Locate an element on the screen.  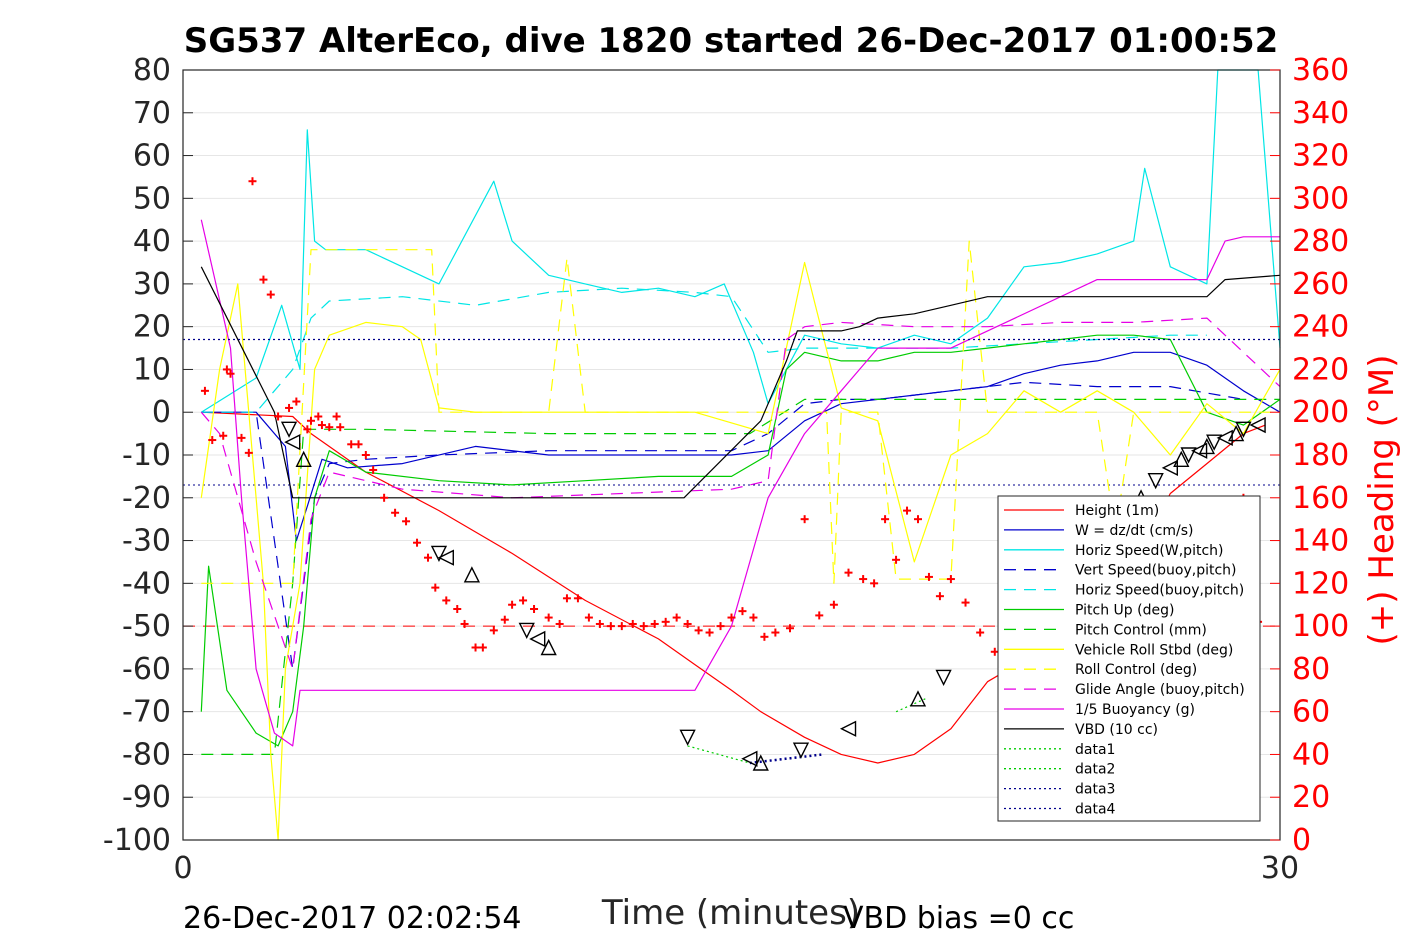
legend-label: Height (1m) is located at coordinates (1117, 511).